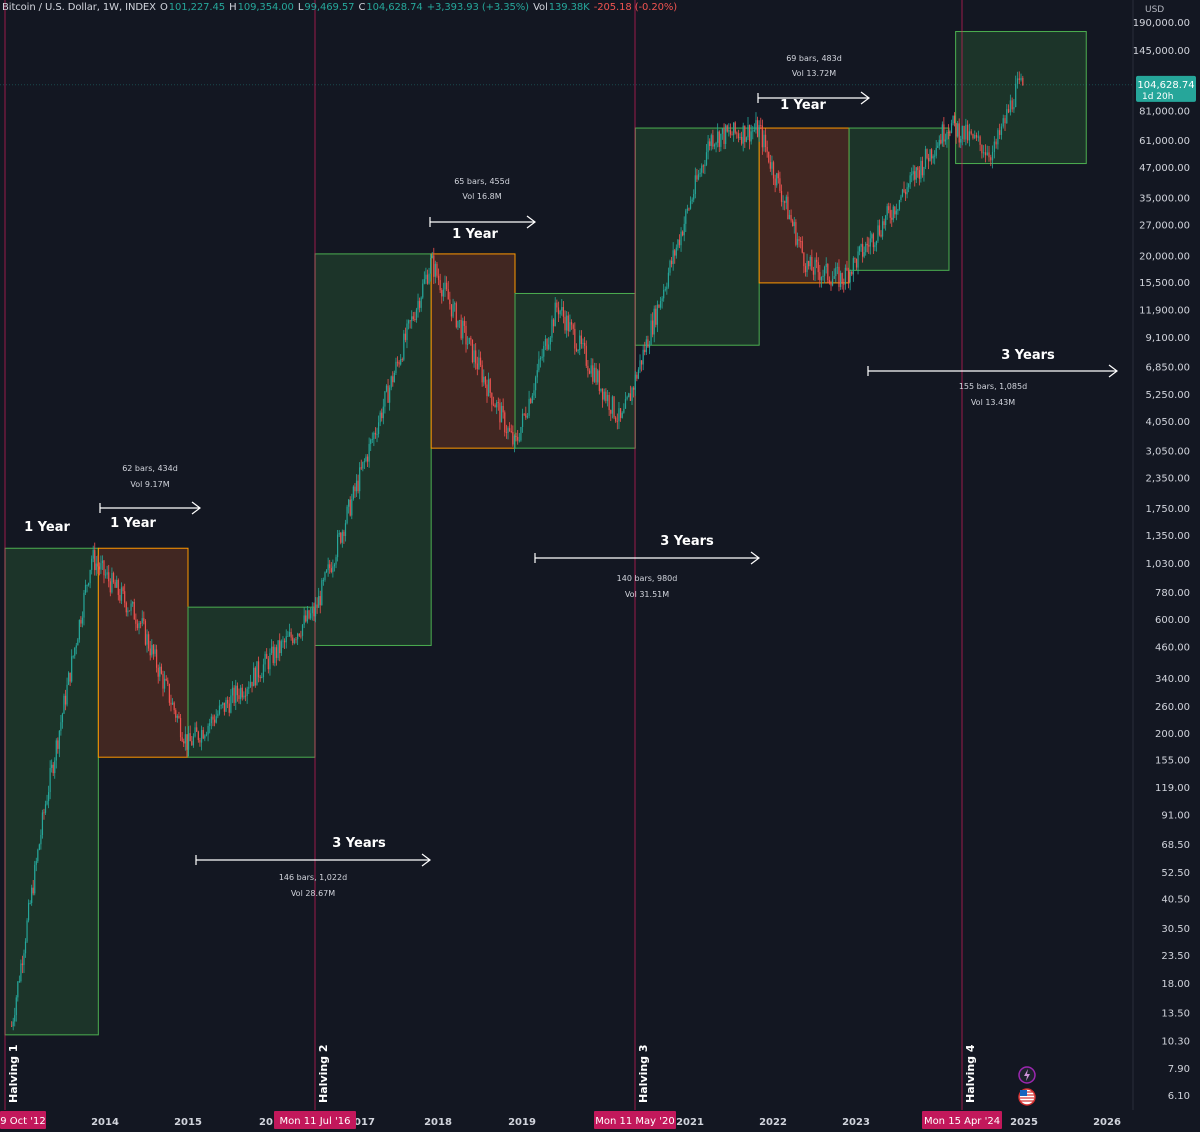  I want to click on price-tick-label: 1,030.00, so click(1167, 564).